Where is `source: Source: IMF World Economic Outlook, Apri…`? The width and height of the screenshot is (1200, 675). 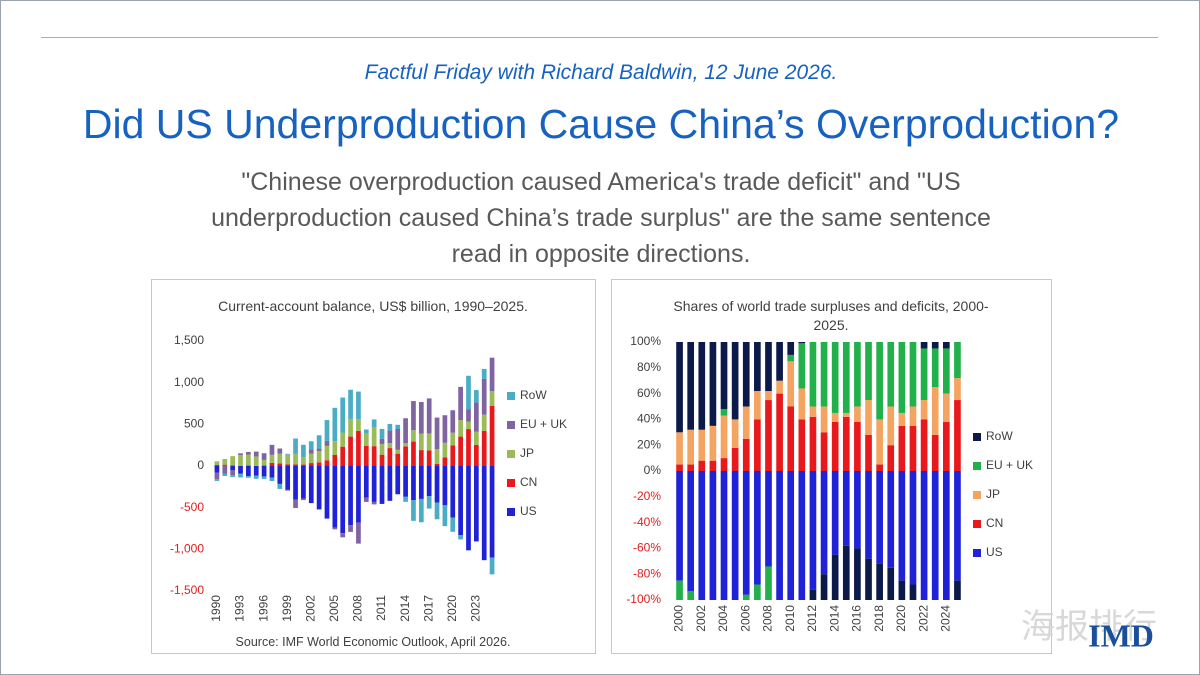 source: Source: IMF World Economic Outlook, Apri… is located at coordinates (373, 642).